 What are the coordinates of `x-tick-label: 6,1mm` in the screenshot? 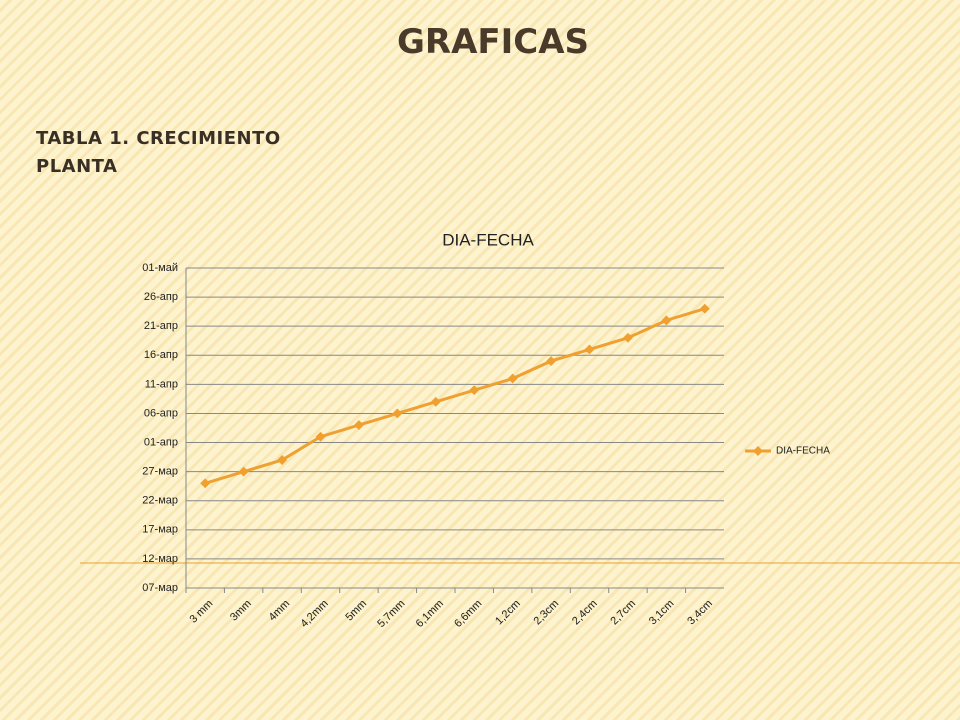 It's located at (430, 614).